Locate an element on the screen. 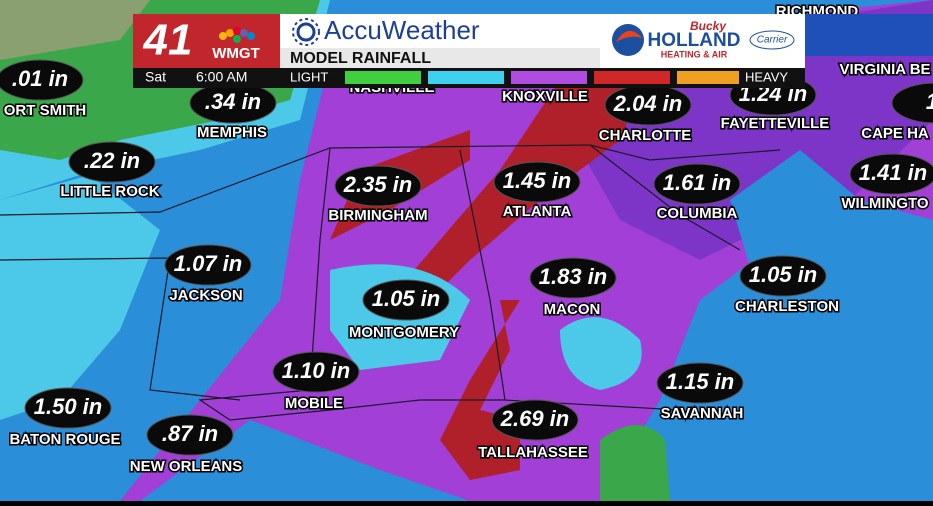  partner-logo is located at coordinates (772, 40).